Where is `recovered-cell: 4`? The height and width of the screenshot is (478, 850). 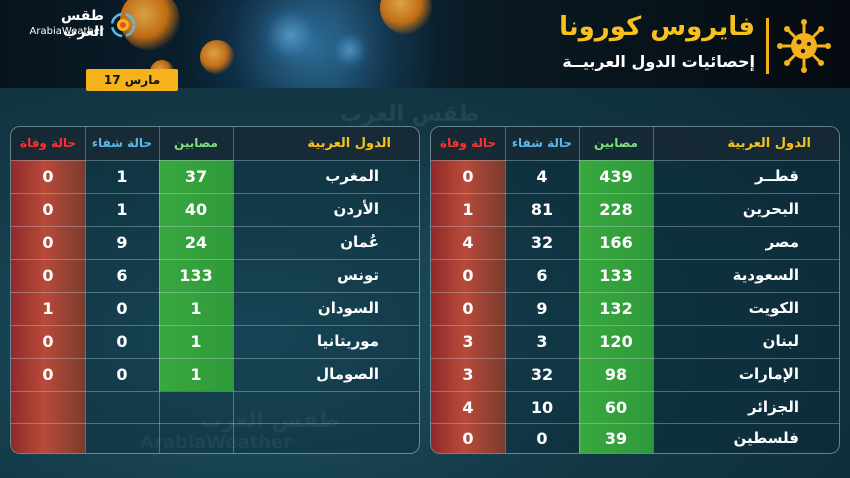 recovered-cell: 4 is located at coordinates (542, 176).